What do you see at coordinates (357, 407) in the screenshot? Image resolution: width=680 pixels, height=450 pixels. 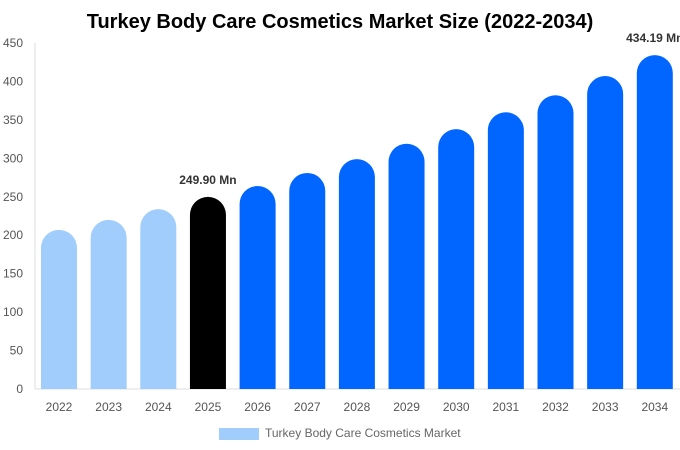 I see `x-tick-label: 2028` at bounding box center [357, 407].